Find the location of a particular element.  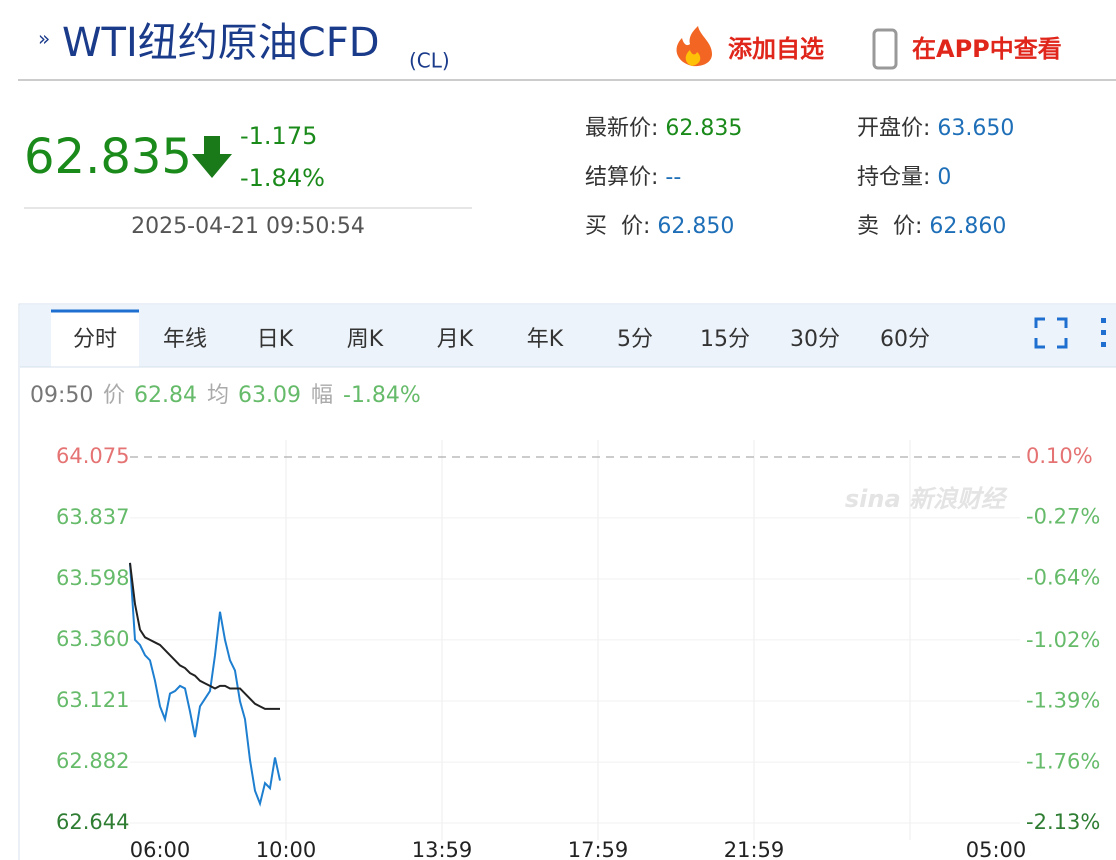

info-avg-label: 均 is located at coordinates (218, 395).